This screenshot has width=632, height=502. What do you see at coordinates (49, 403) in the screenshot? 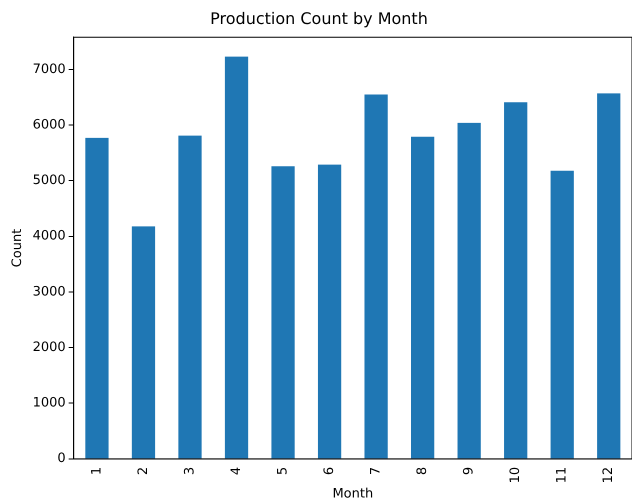
I see `y-tick-label: 1000` at bounding box center [49, 403].